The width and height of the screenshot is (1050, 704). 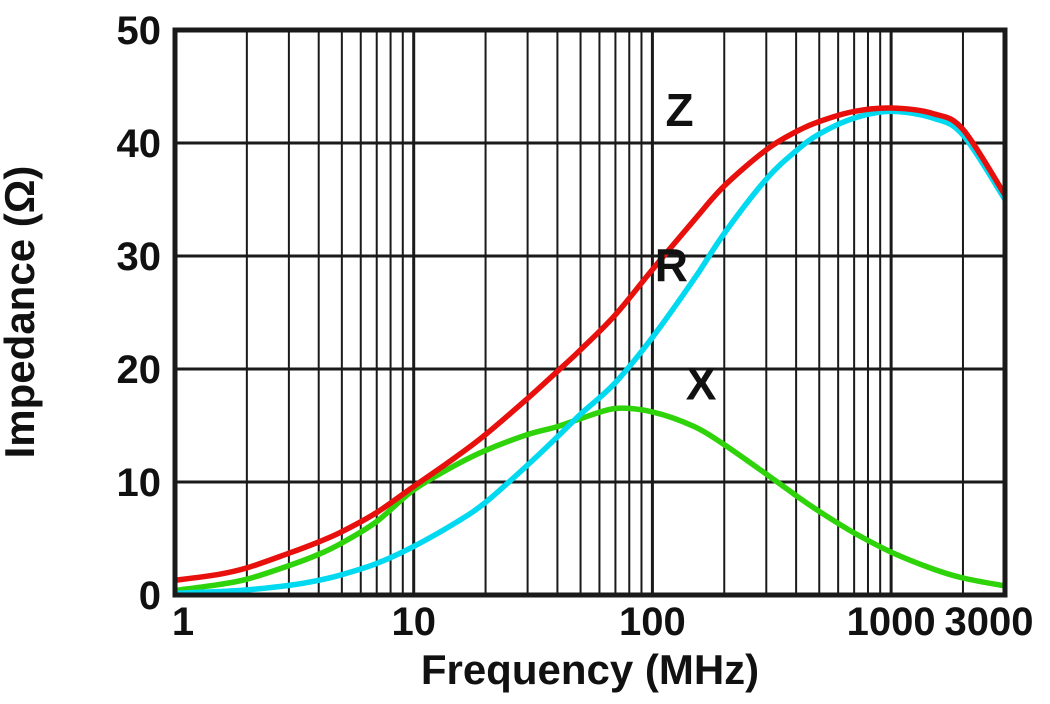 What do you see at coordinates (139, 257) in the screenshot?
I see `y-tick-label: 30` at bounding box center [139, 257].